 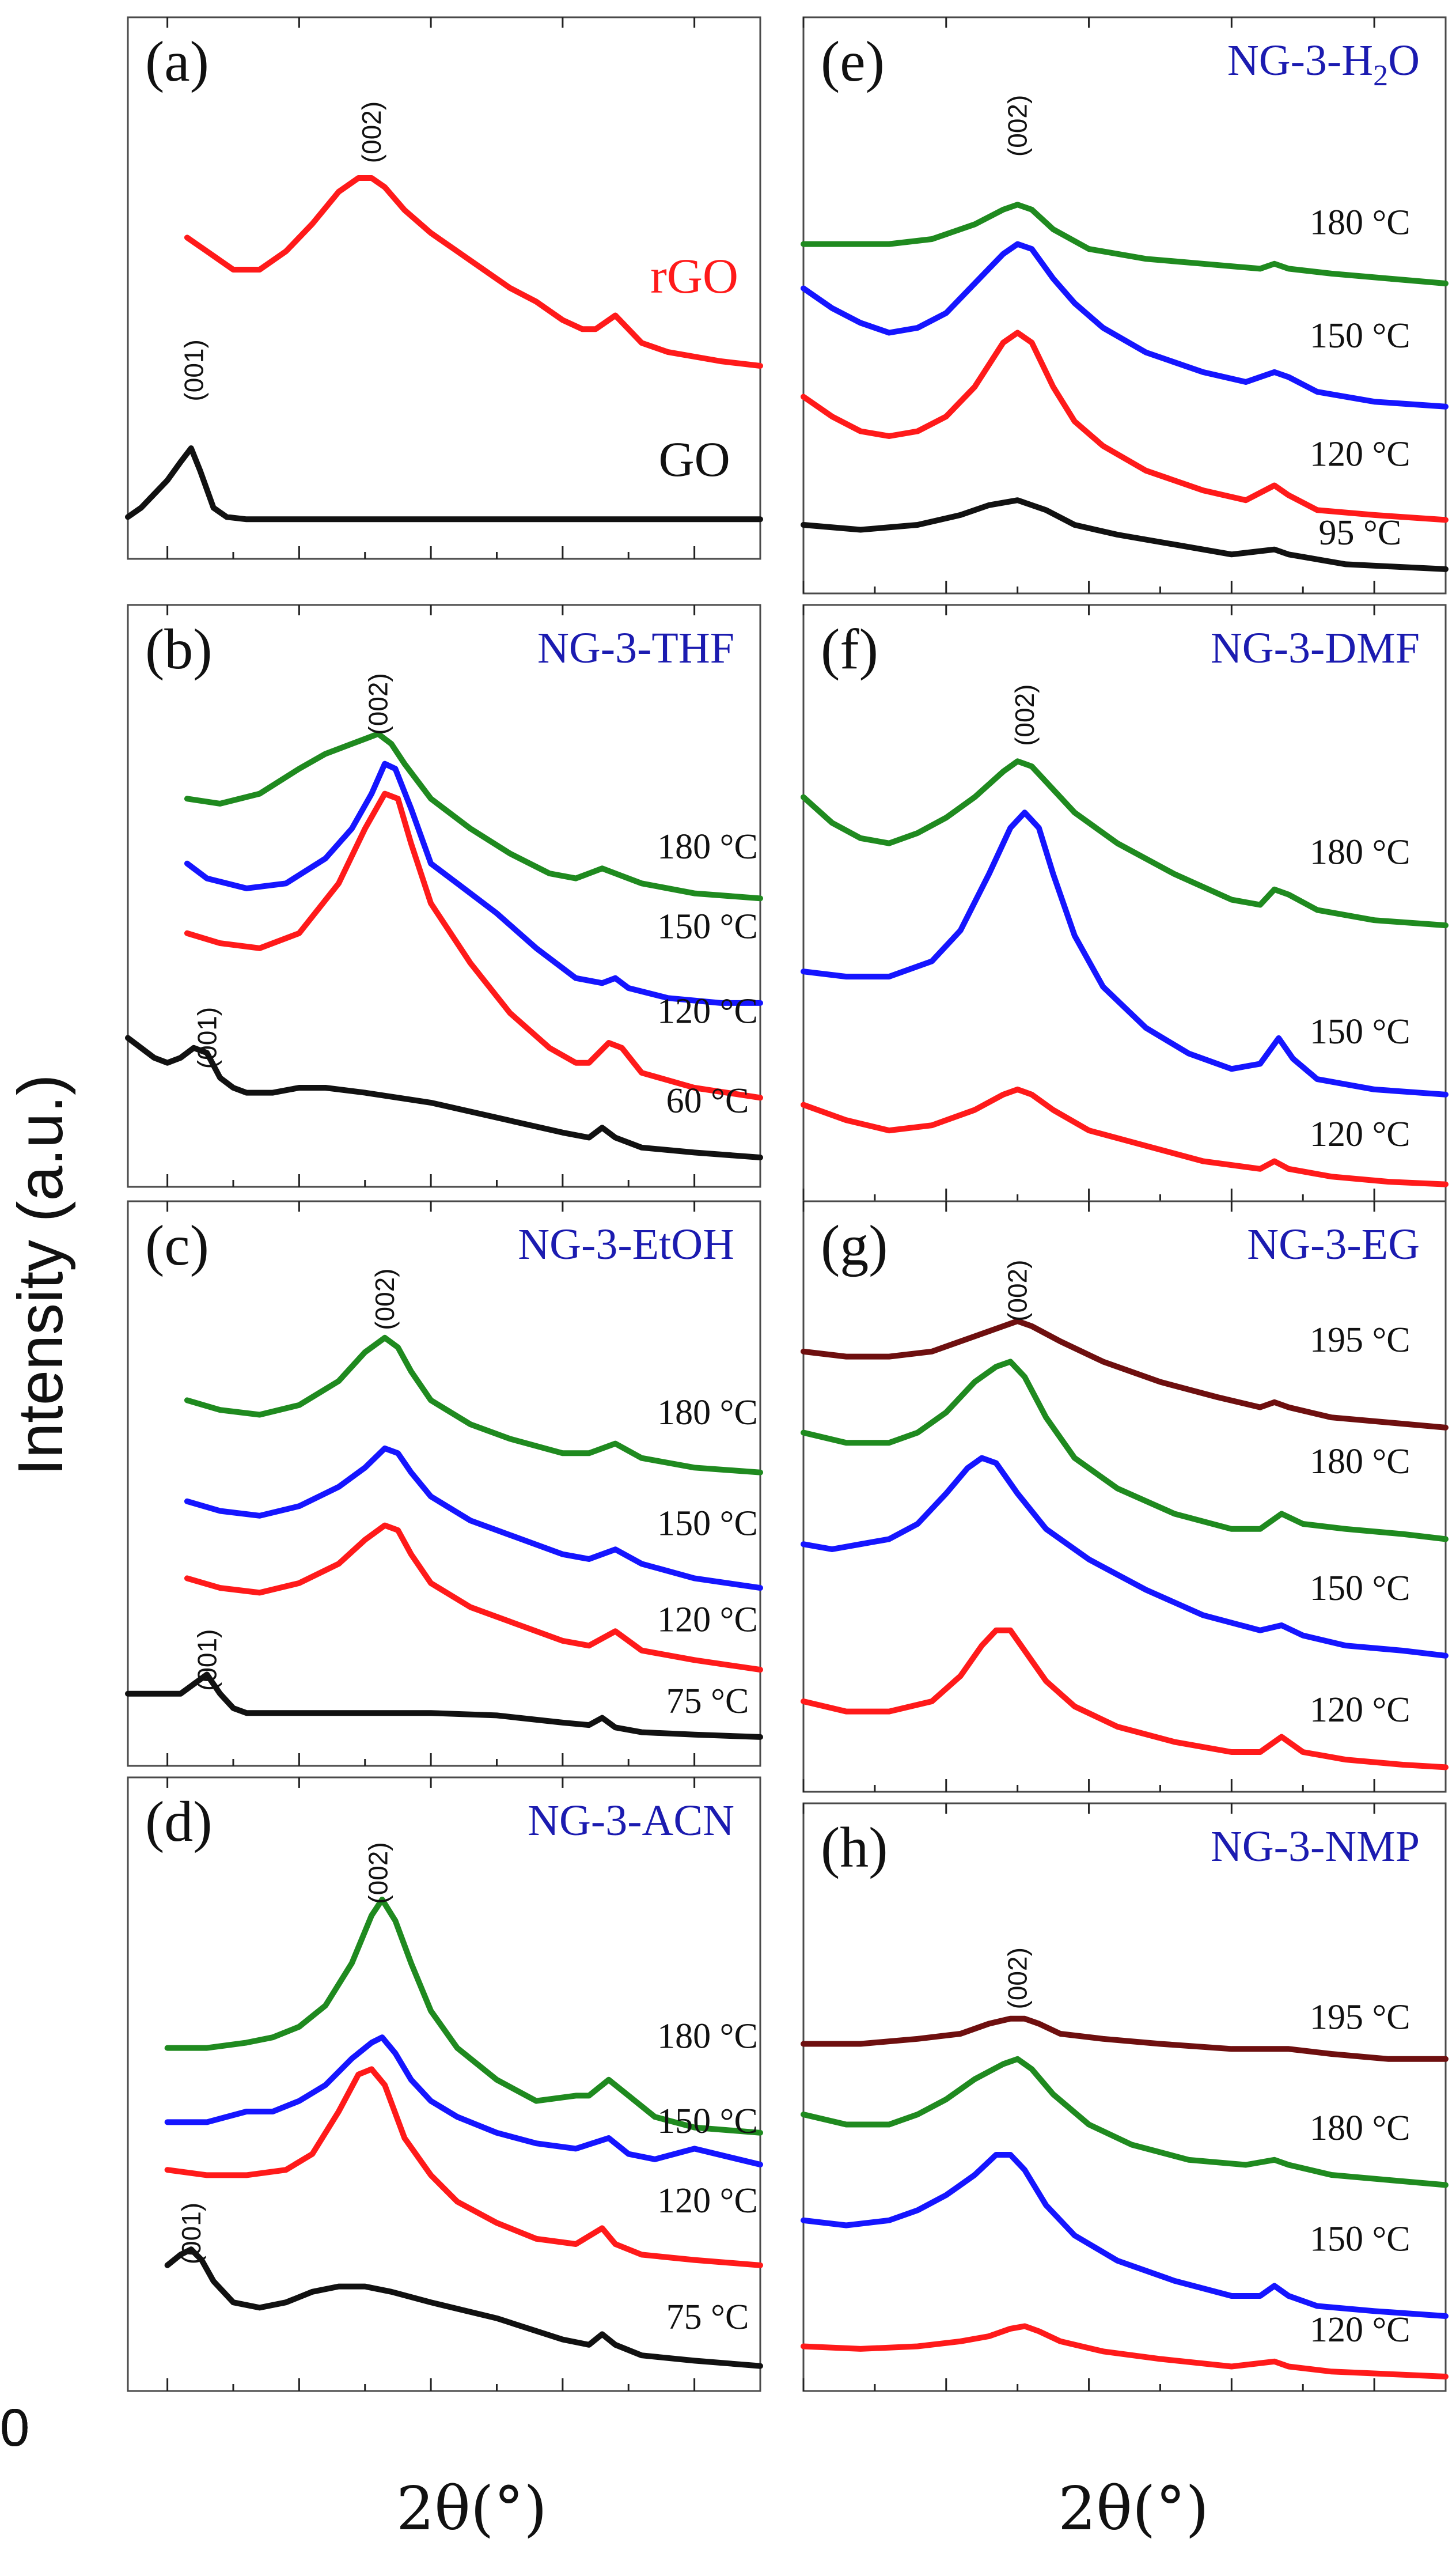 What do you see at coordinates (1315, 1847) in the screenshot?
I see `panel-title-h: NG-3-NMP` at bounding box center [1315, 1847].